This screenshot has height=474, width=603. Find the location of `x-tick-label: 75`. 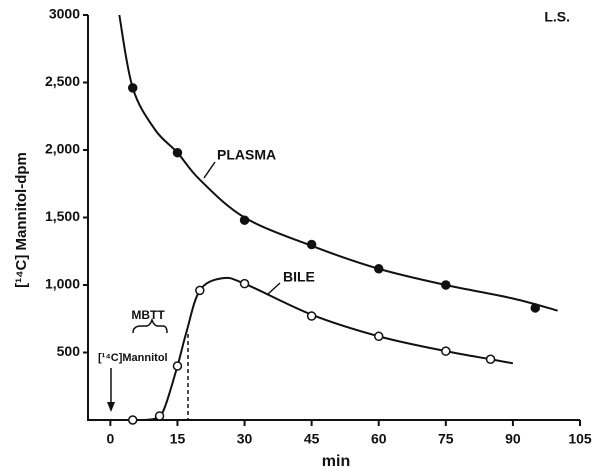

x-tick-label: 75 is located at coordinates (446, 439).